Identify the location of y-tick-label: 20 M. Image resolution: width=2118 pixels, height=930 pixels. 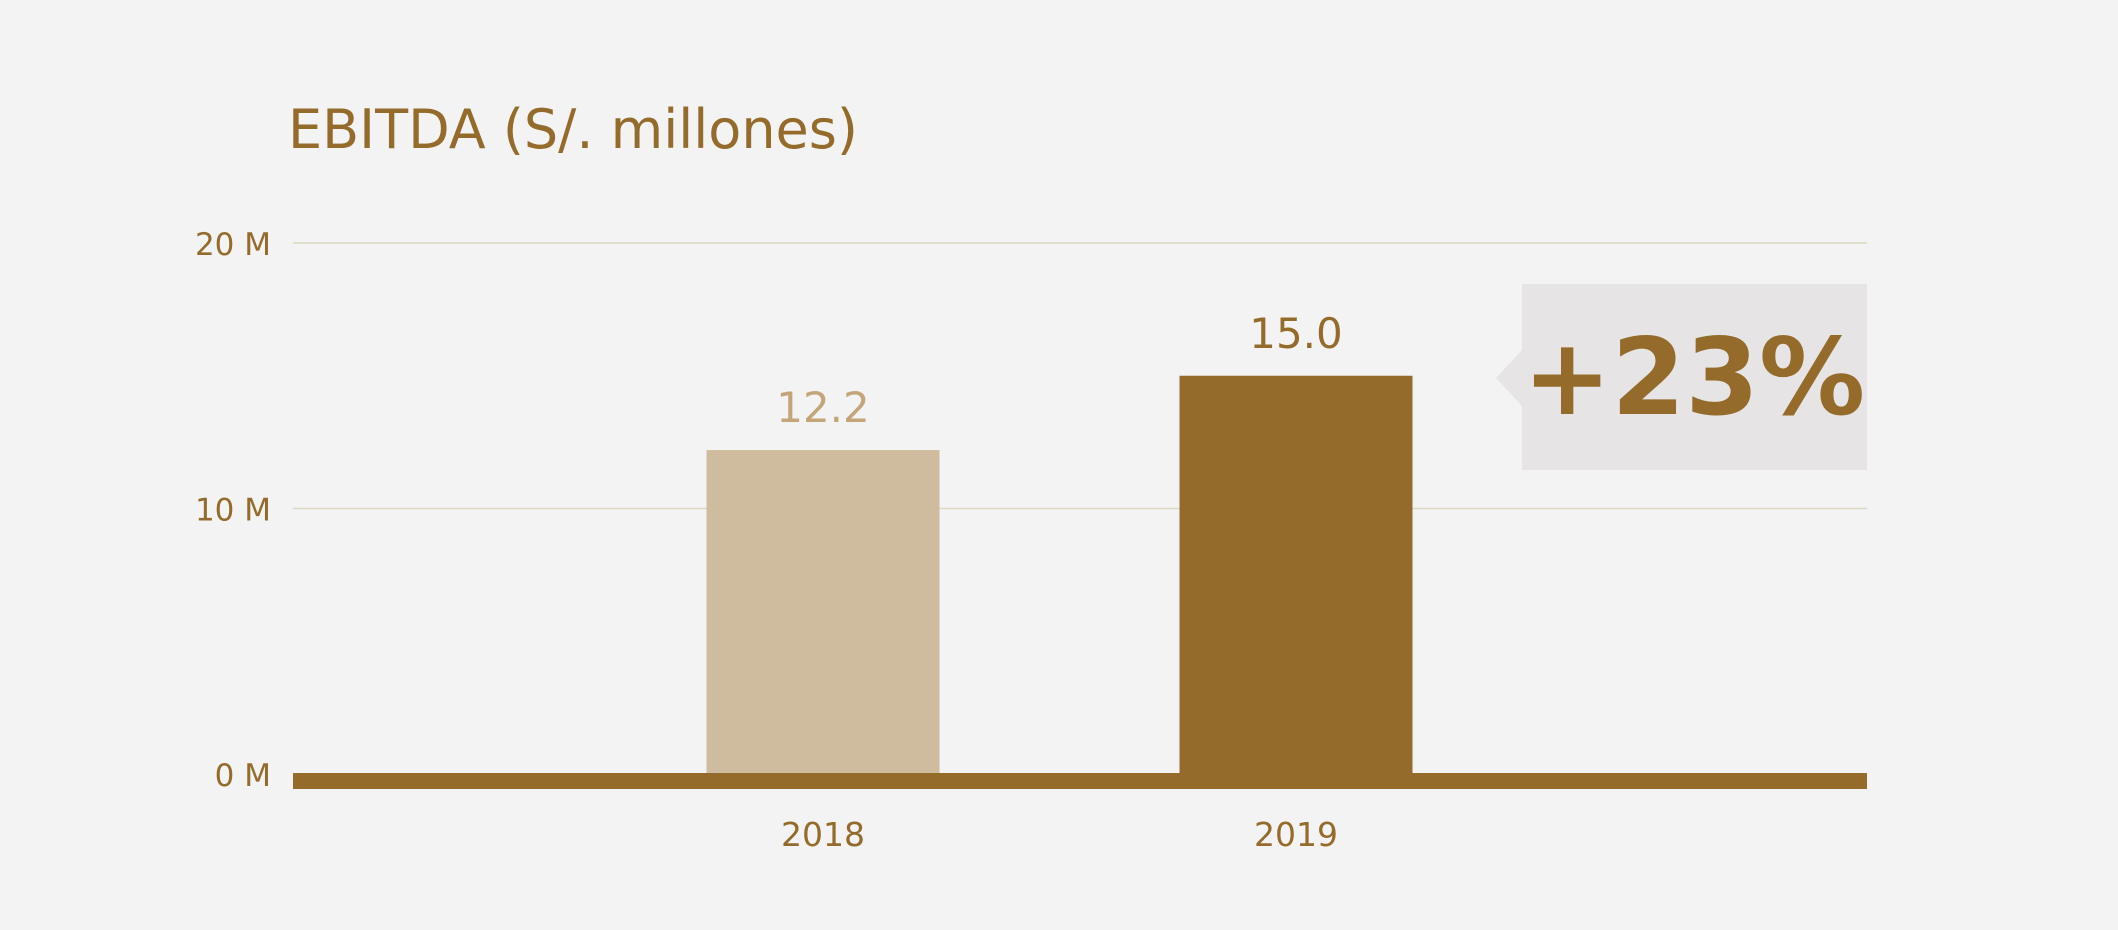
(233, 245).